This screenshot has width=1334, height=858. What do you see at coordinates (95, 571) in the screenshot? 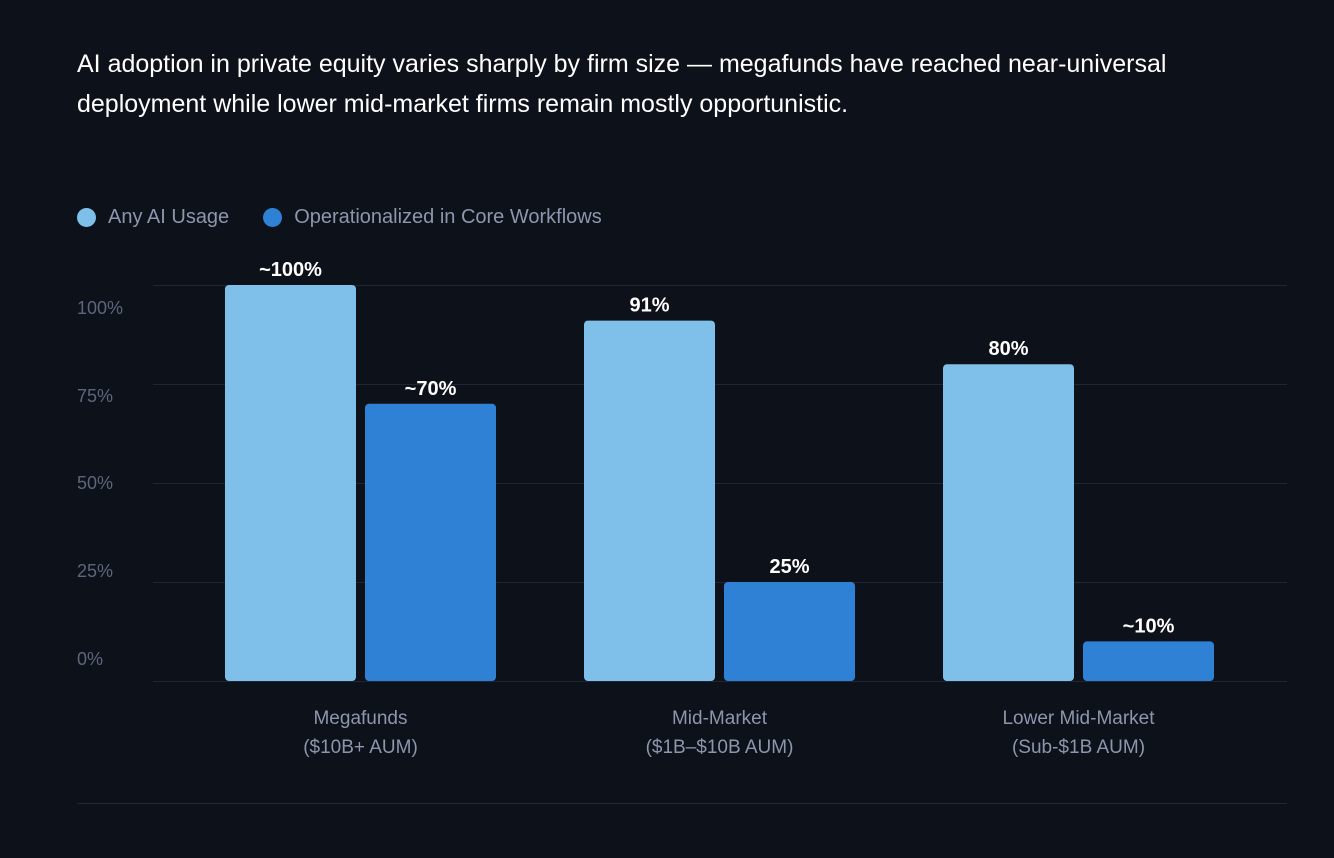
I see `y-tick-label-25: 25%` at bounding box center [95, 571].